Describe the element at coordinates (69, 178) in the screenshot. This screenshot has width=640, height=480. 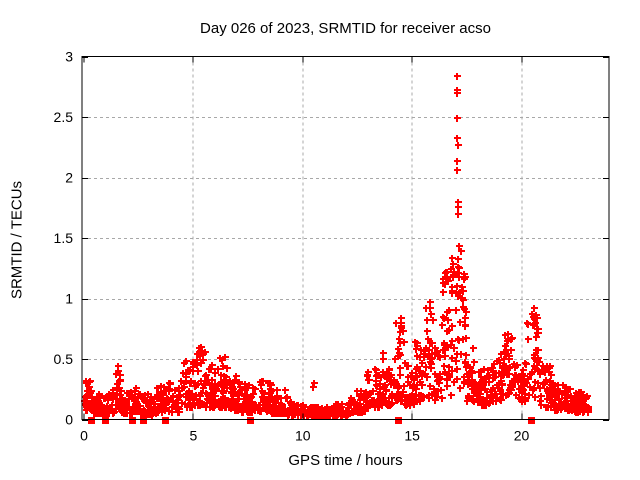
I see `y-tick-label: 2` at that location.